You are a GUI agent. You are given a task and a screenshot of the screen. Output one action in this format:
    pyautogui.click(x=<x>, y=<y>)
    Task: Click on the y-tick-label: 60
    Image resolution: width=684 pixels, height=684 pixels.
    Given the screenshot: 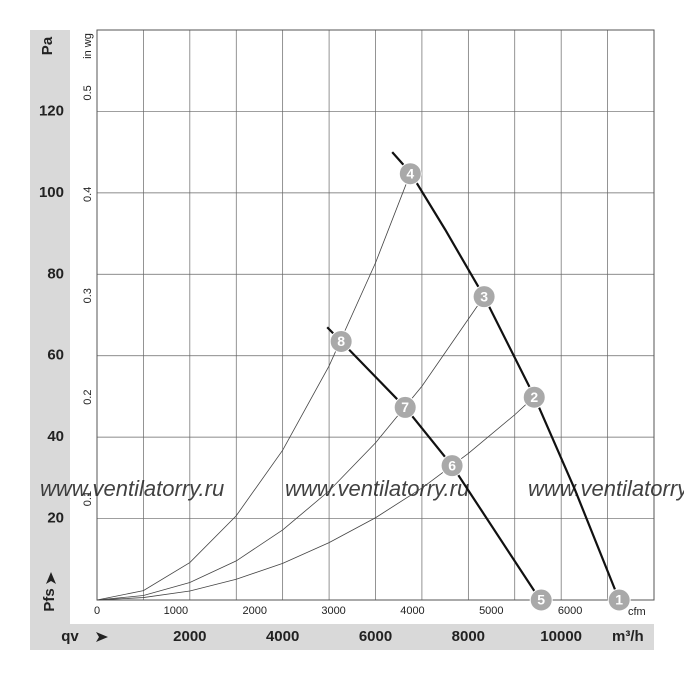 What is the action you would take?
    pyautogui.click(x=55, y=355)
    